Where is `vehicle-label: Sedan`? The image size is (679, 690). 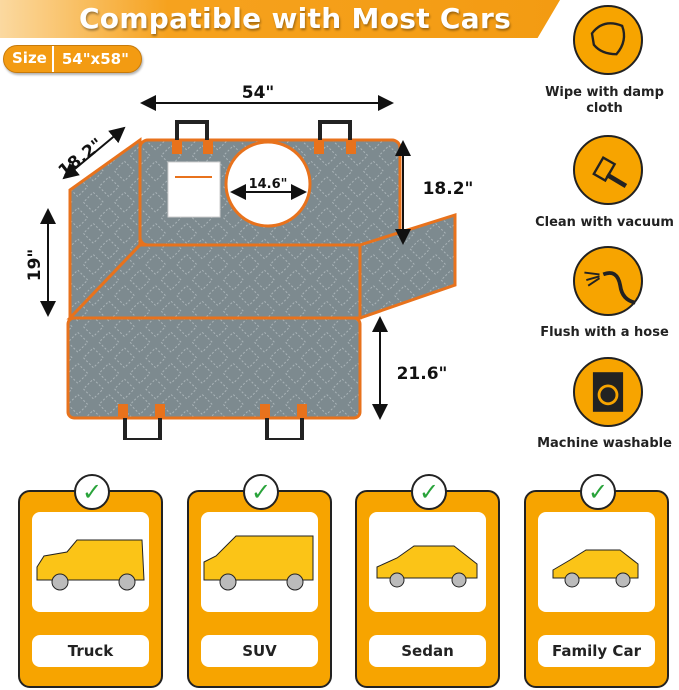 vehicle-label: Sedan is located at coordinates (427, 651).